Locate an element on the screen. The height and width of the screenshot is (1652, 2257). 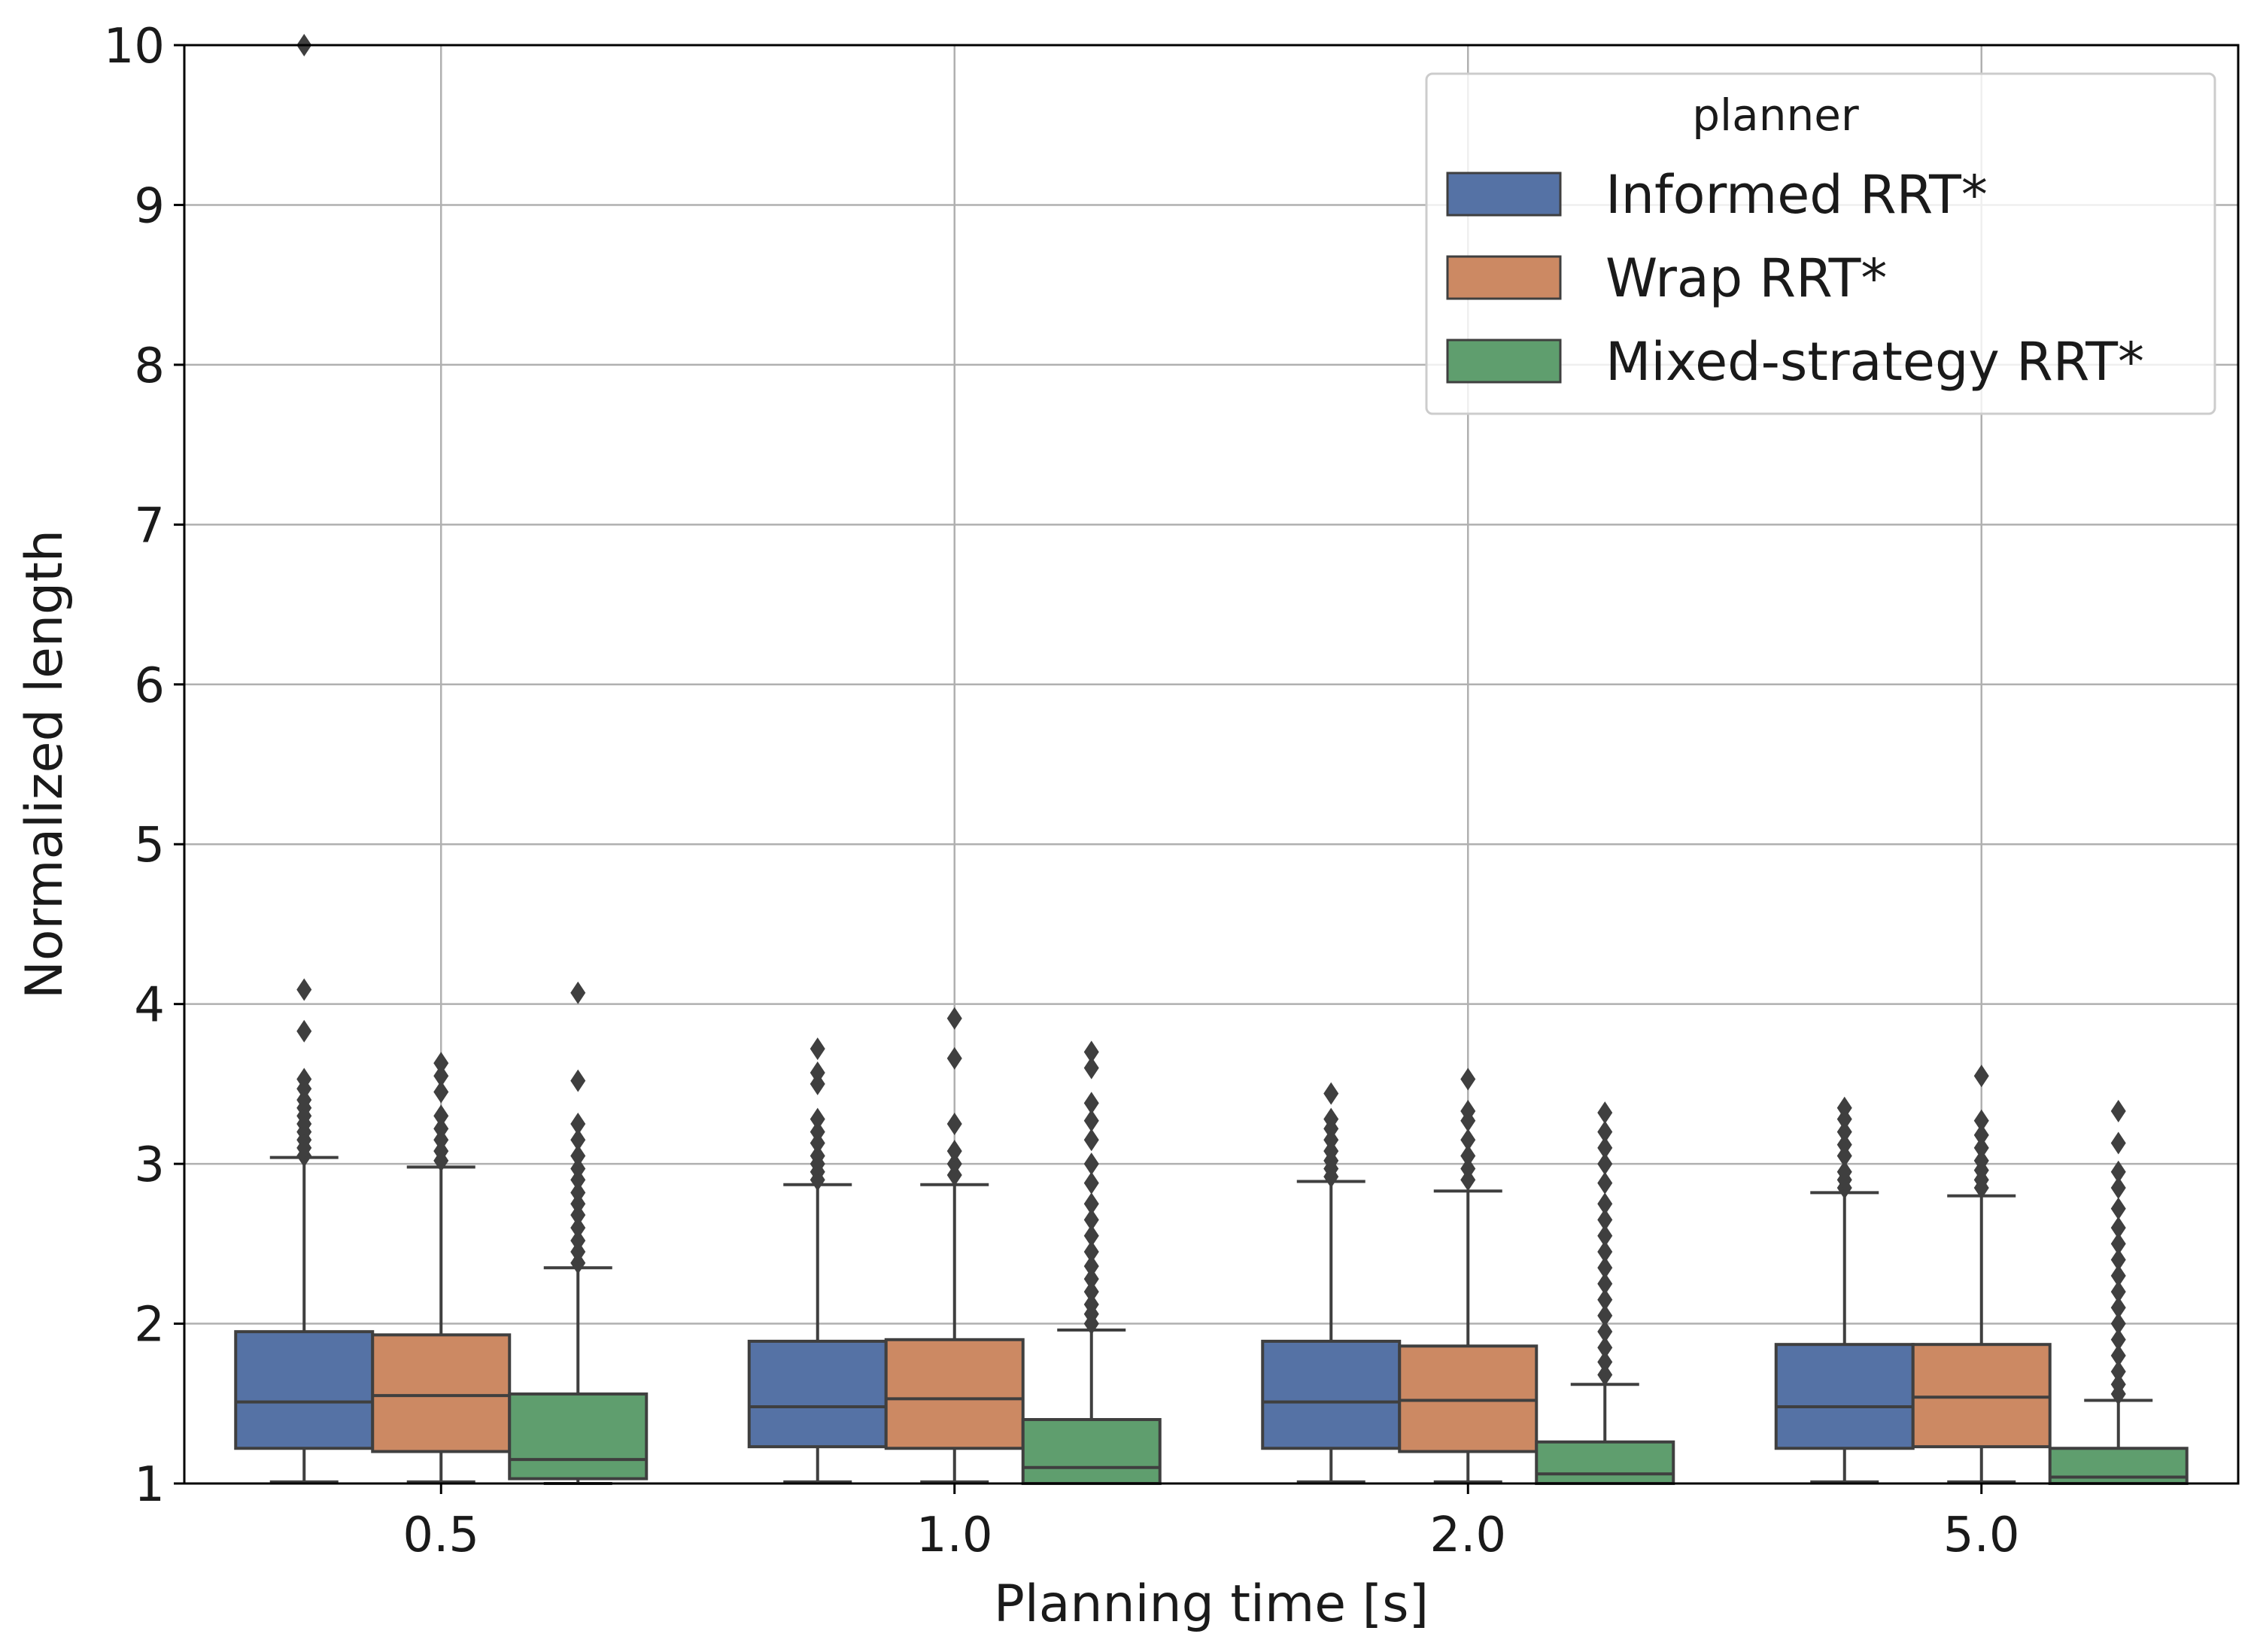
y-tick-label: 2 is located at coordinates (149, 1326).